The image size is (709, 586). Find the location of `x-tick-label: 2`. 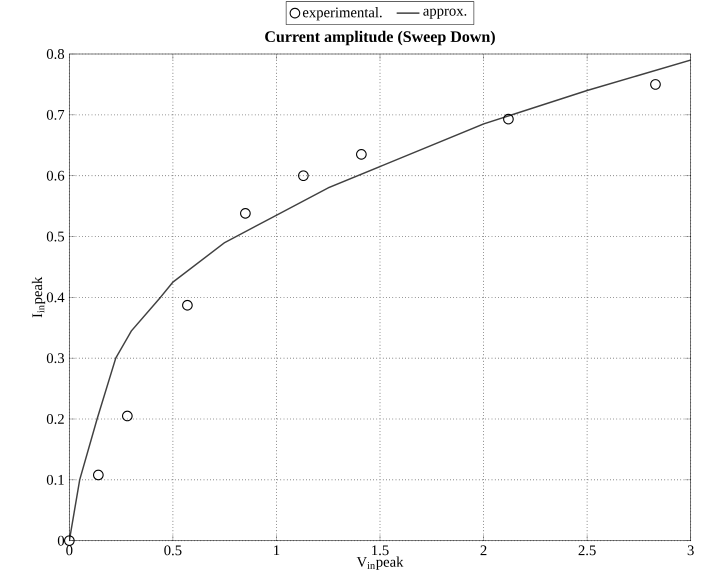

x-tick-label: 2 is located at coordinates (483, 550).